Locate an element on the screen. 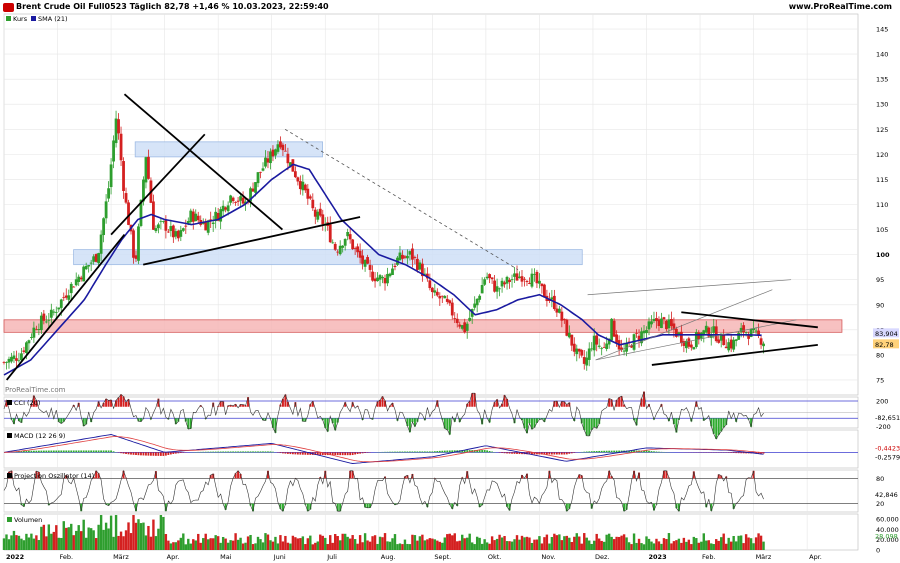 Image resolution: width=900 pixels, height=563 pixels. price-y-tick-label: 130 is located at coordinates (882, 105).